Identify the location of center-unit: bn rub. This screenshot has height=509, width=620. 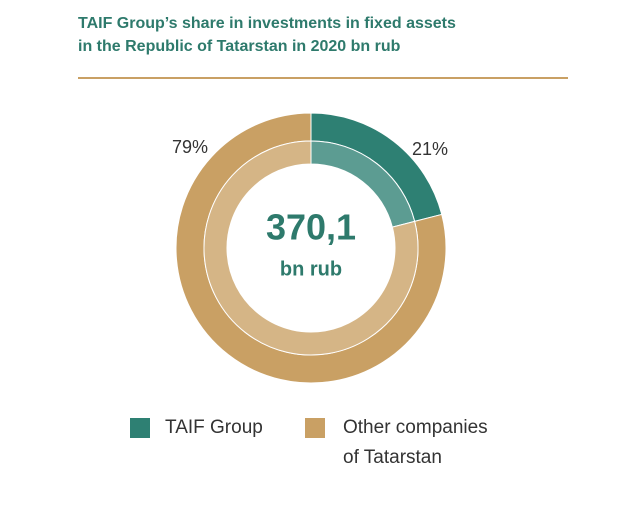
(311, 269).